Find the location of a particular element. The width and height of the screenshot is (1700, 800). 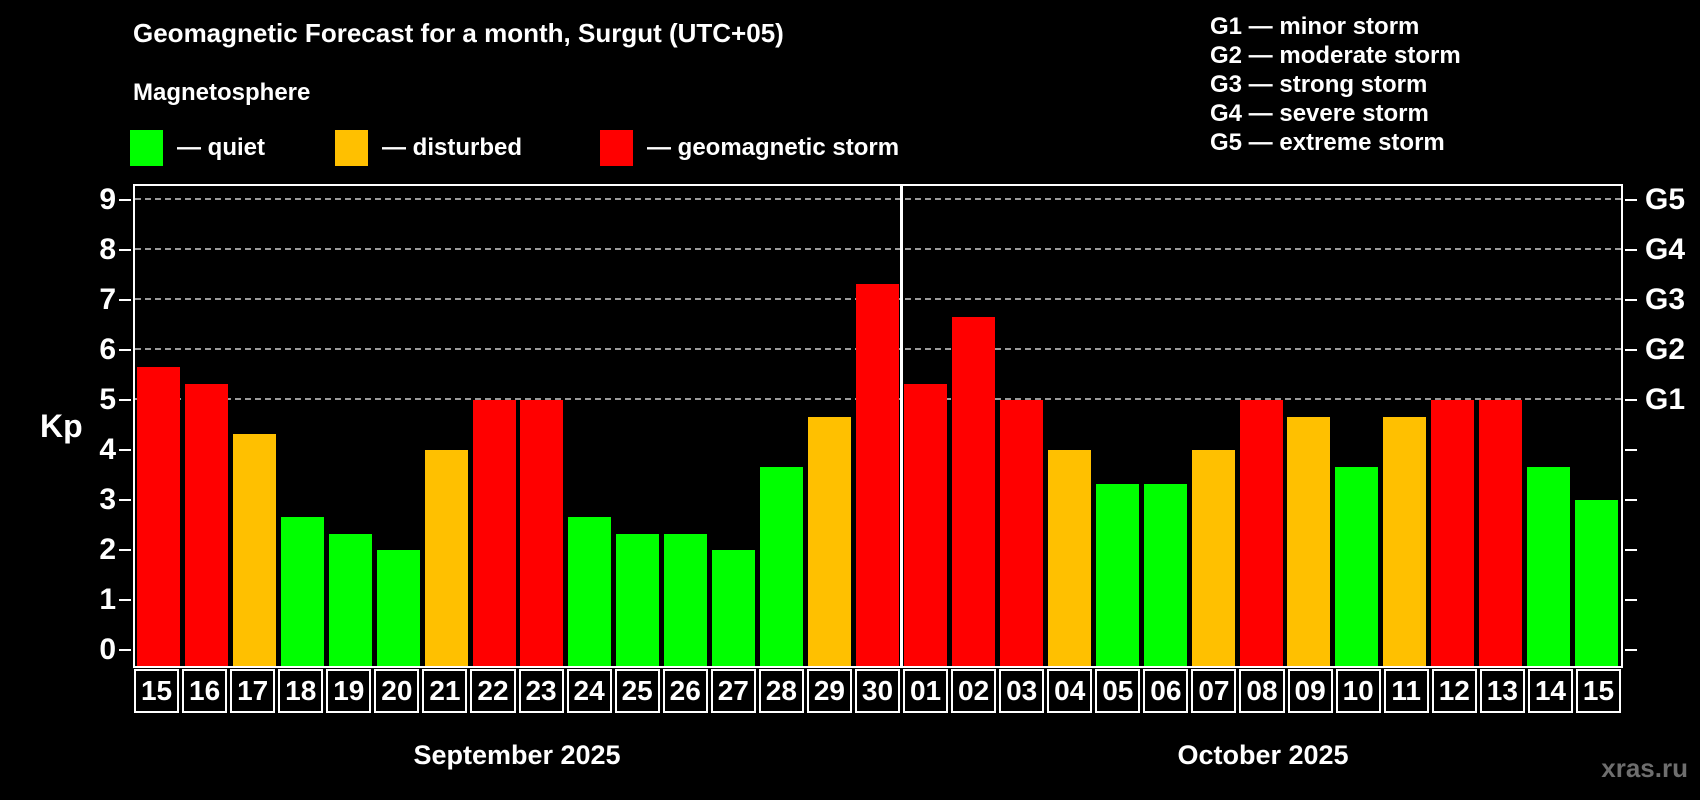

right-axis-label-g3: G3 is located at coordinates (1665, 299).